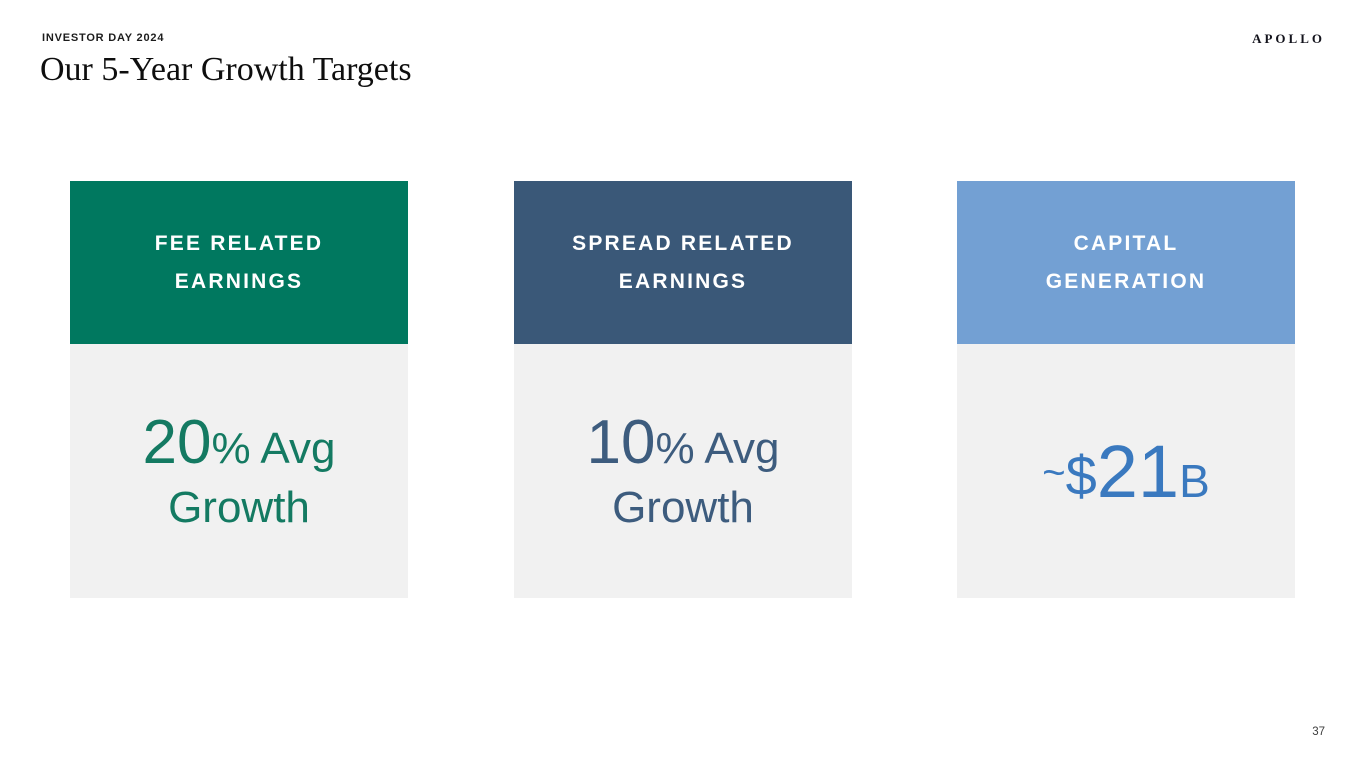  I want to click on card-value: ~$21B, so click(1126, 471).